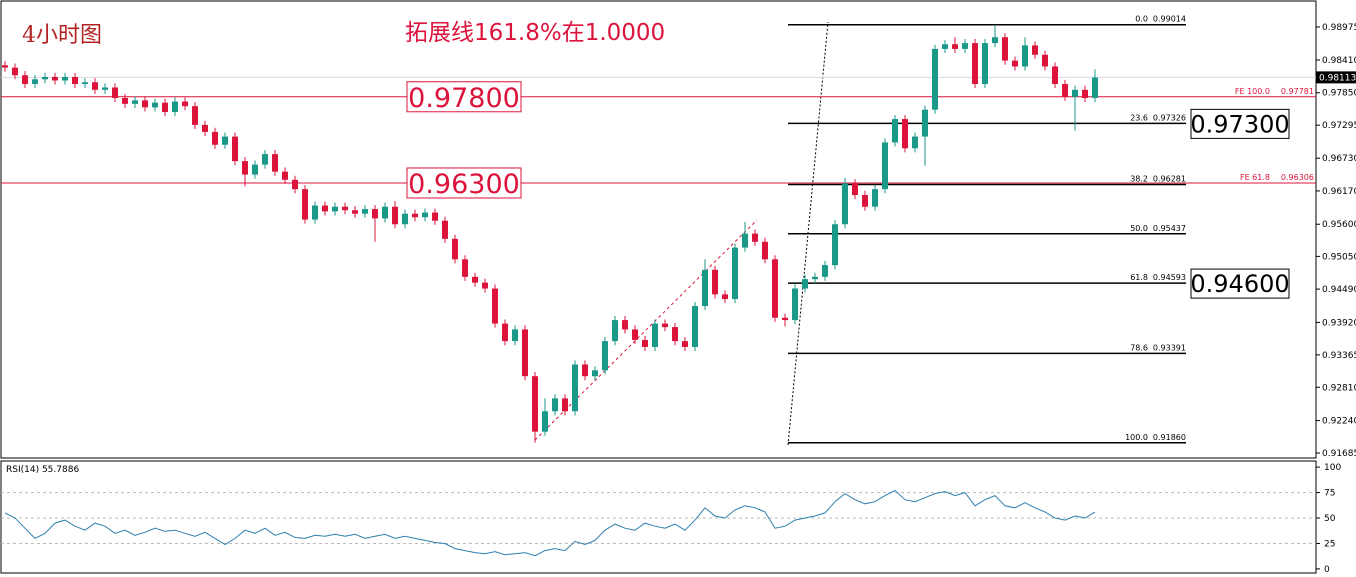 This screenshot has width=1356, height=577. What do you see at coordinates (1239, 124) in the screenshot?
I see `target-box-label: 0.97300` at bounding box center [1239, 124].